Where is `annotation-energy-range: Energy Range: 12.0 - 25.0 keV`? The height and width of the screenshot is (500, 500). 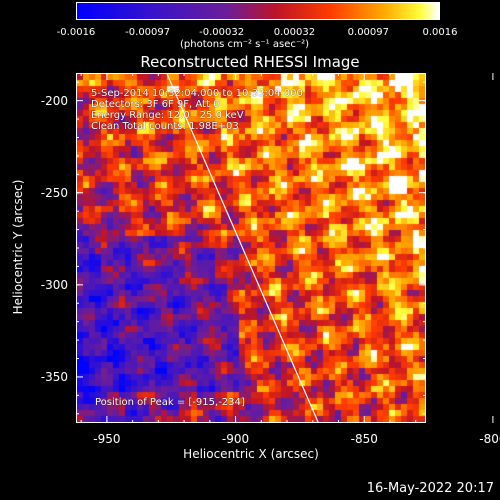
annotation-energy-range: Energy Range: 12.0 - 25.0 keV is located at coordinates (167, 115).